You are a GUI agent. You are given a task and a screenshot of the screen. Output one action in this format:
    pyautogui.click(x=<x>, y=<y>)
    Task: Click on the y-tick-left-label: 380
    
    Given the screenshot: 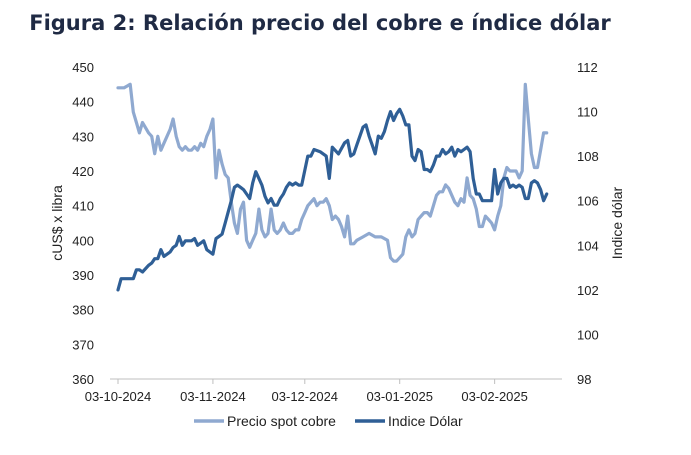 What is the action you would take?
    pyautogui.click(x=83, y=310)
    